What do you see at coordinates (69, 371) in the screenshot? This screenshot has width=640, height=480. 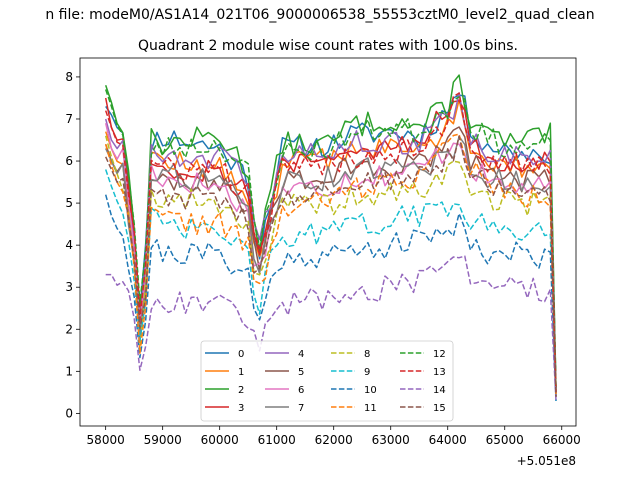 I see `y-tick-label: 1` at bounding box center [69, 371].